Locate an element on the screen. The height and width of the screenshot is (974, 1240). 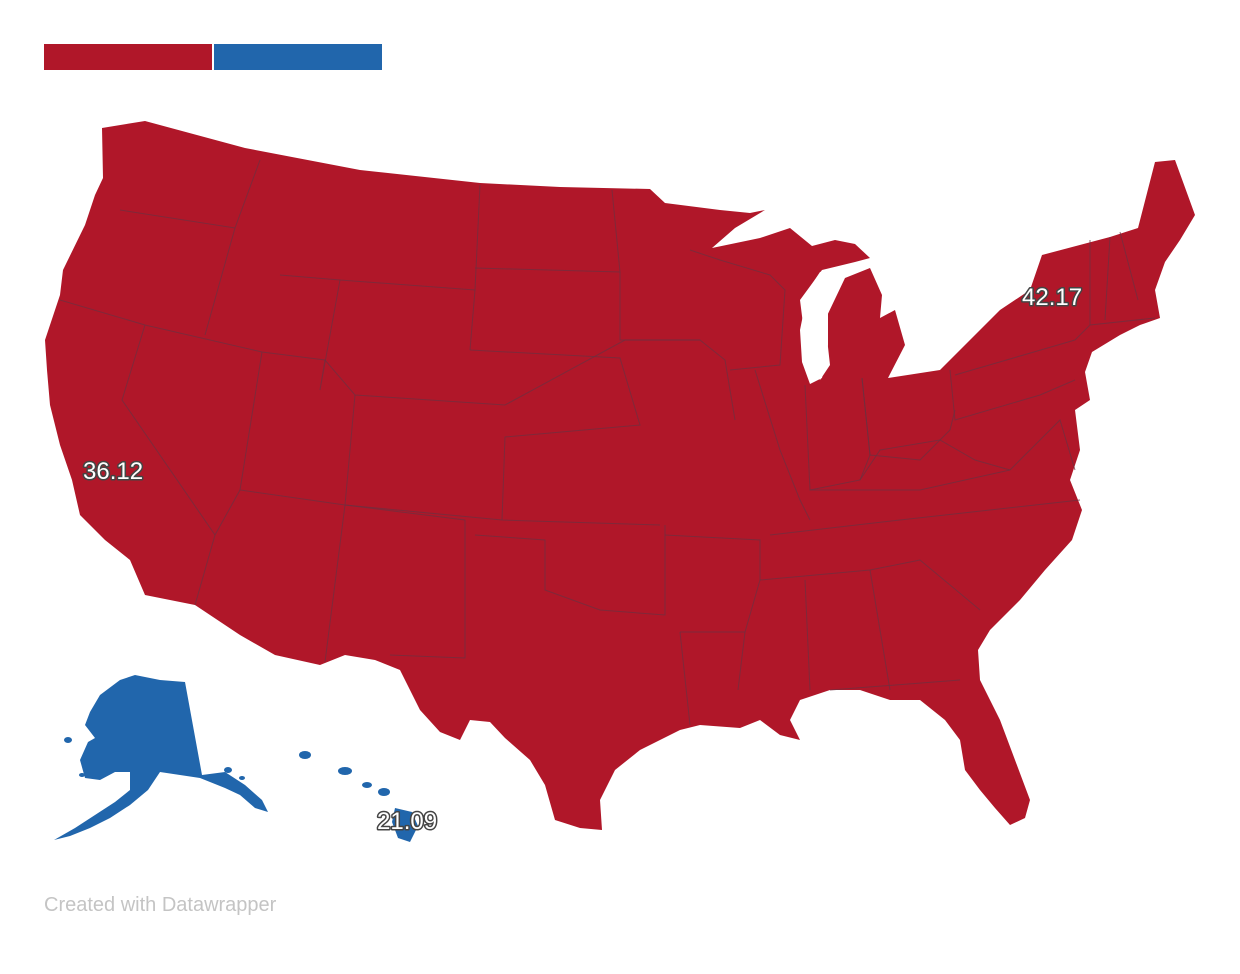
label-california: 36.12 is located at coordinates (113, 471).